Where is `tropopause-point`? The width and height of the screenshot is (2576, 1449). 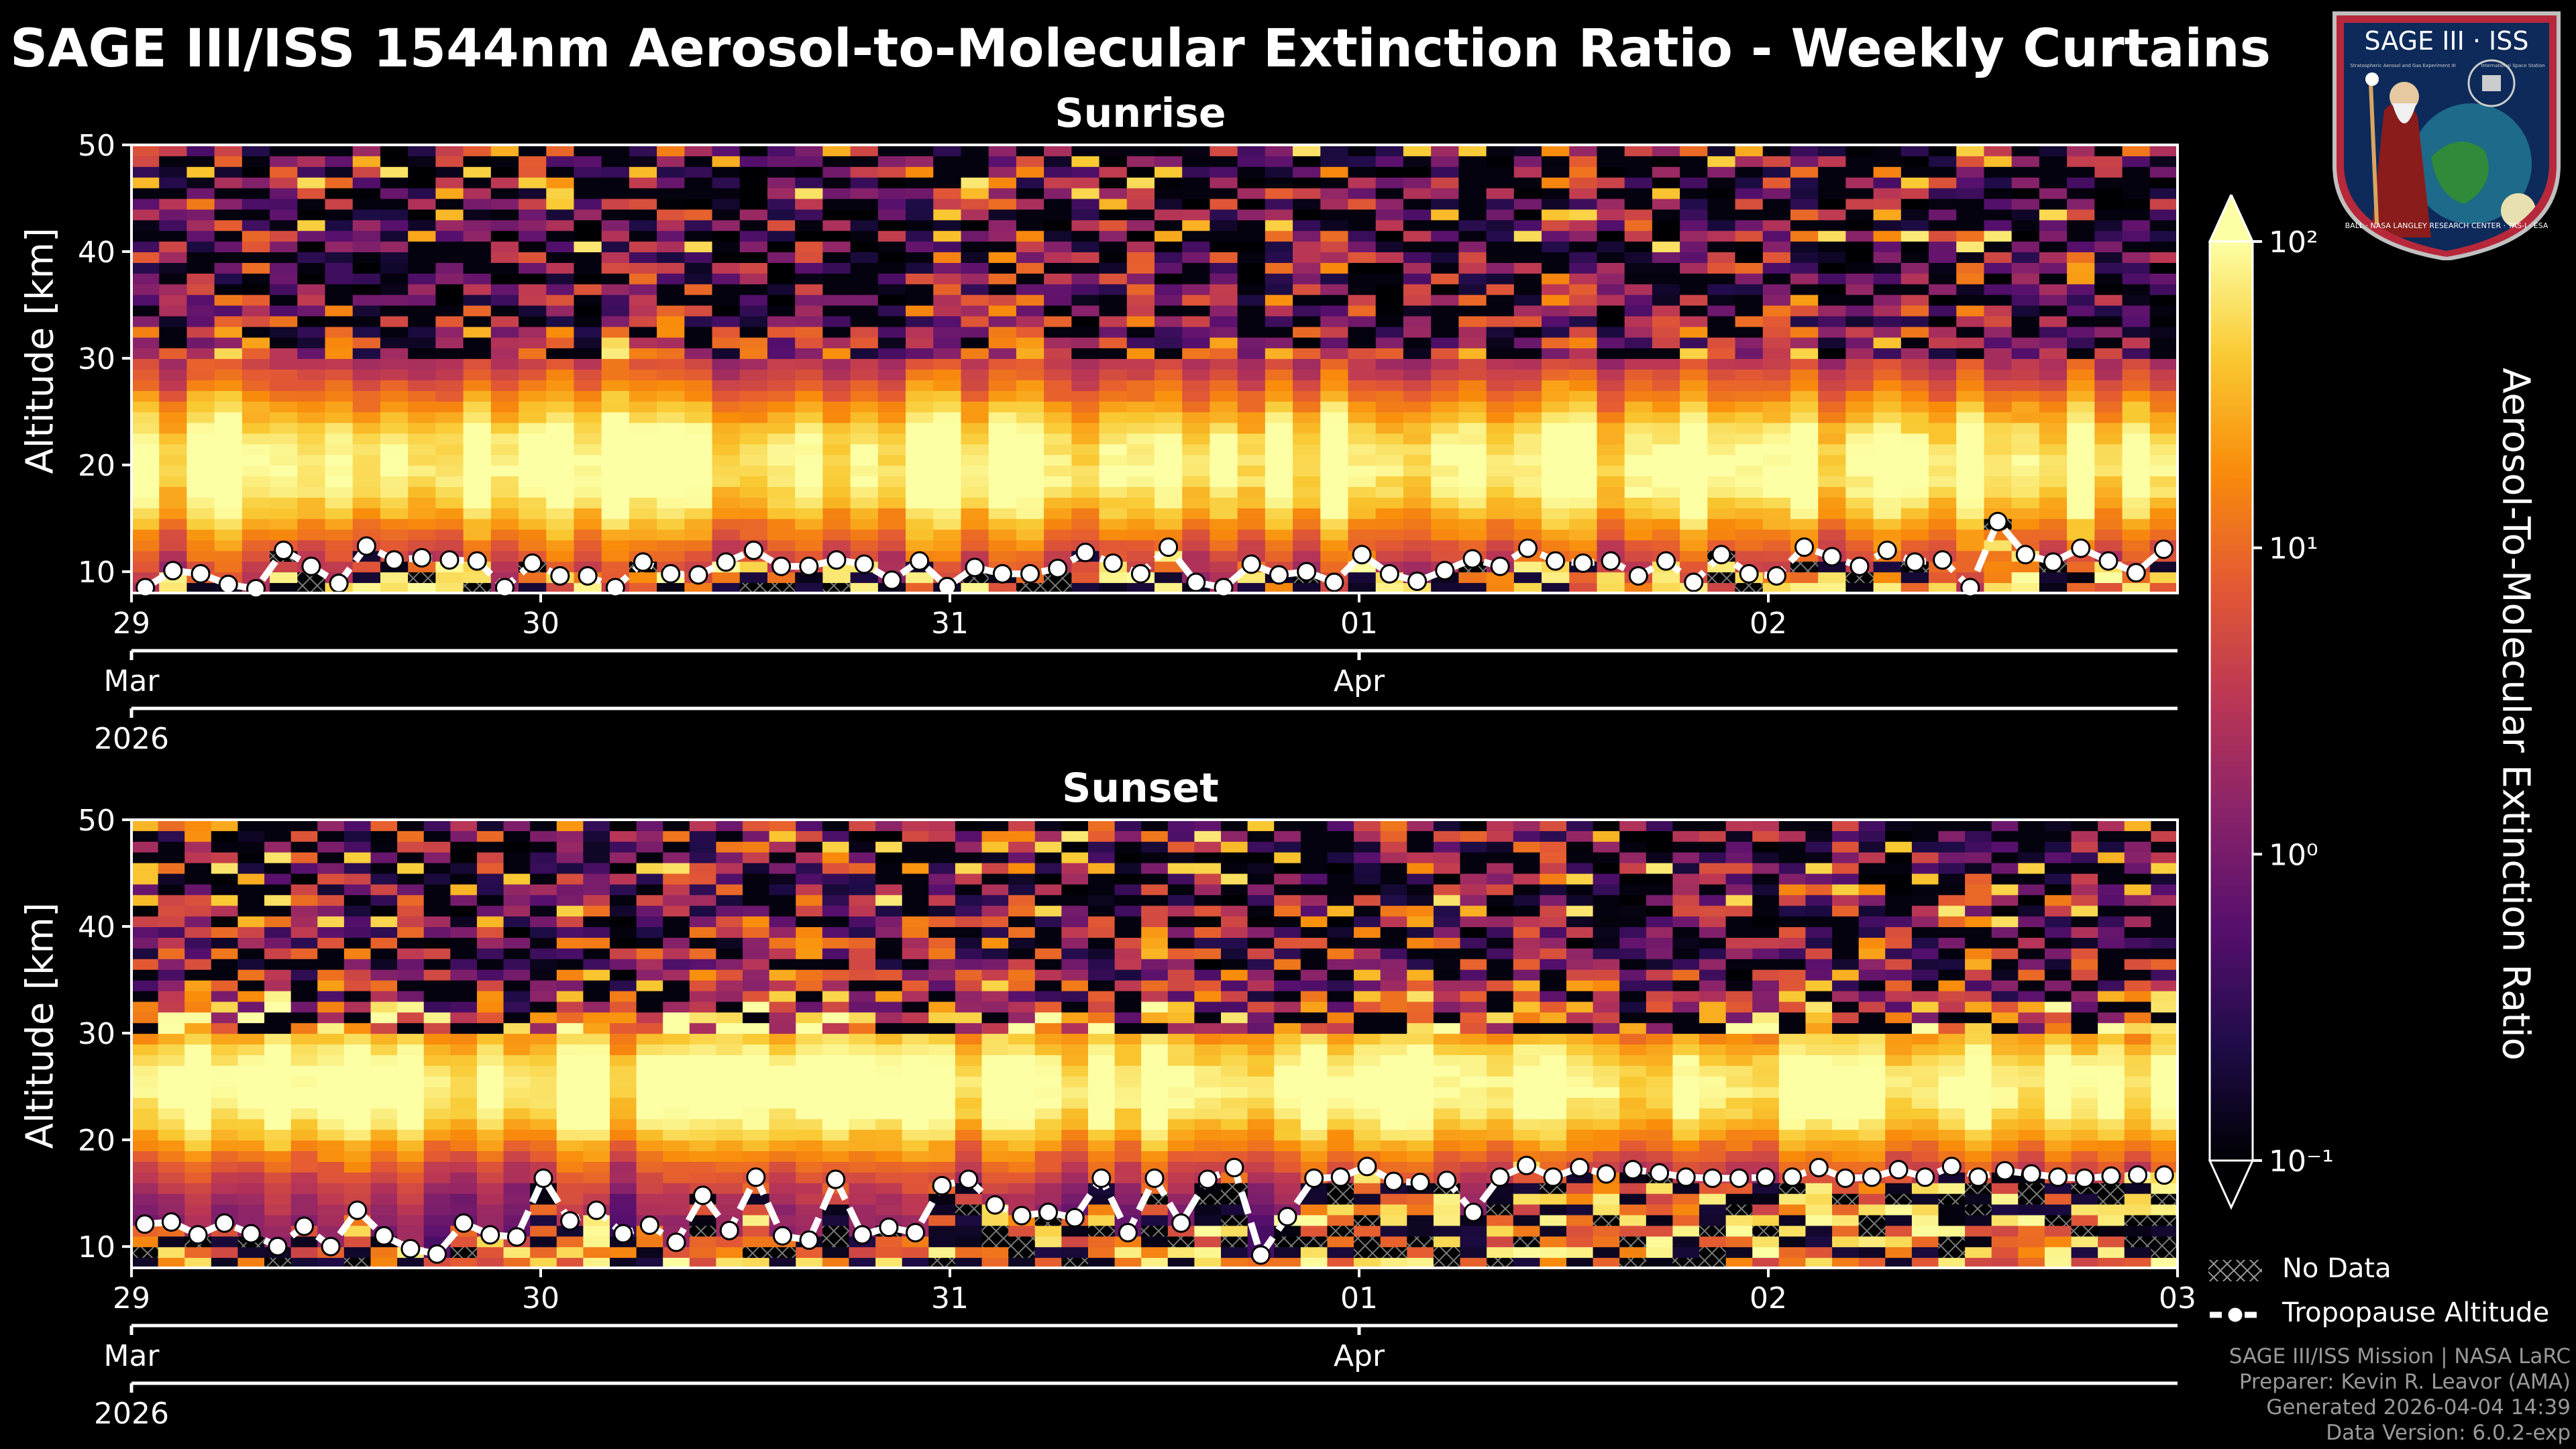
tropopause-point is located at coordinates (1169, 547).